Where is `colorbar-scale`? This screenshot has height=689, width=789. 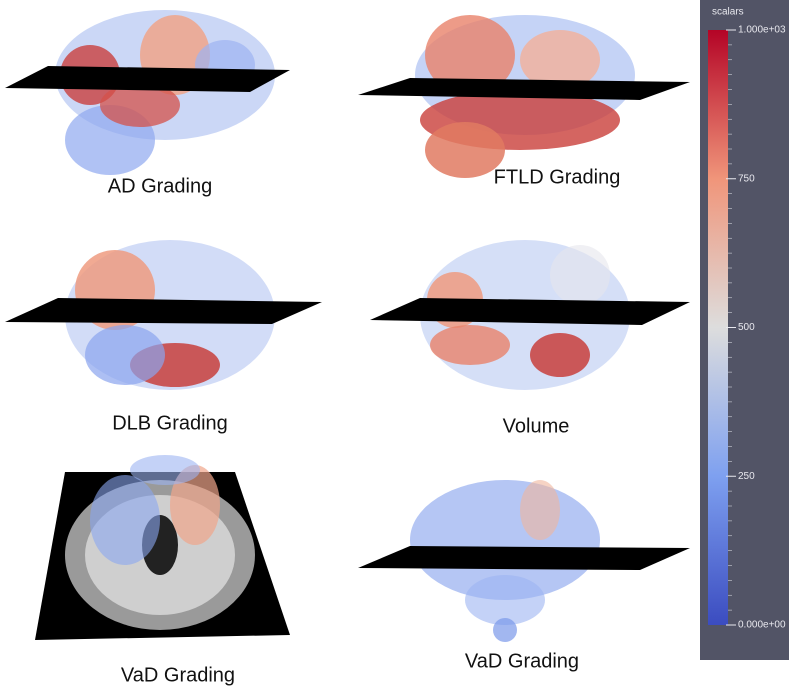
colorbar-scale is located at coordinates (718, 327).